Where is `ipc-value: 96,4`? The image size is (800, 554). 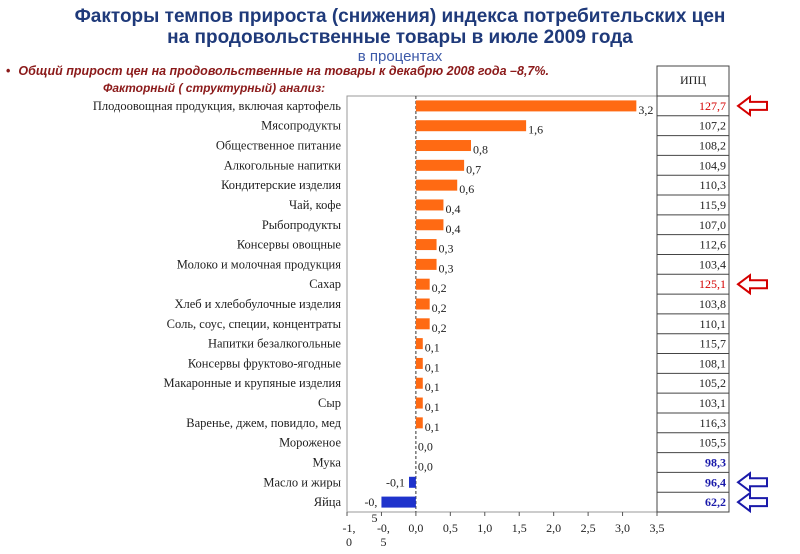 ipc-value: 96,4 is located at coordinates (715, 482).